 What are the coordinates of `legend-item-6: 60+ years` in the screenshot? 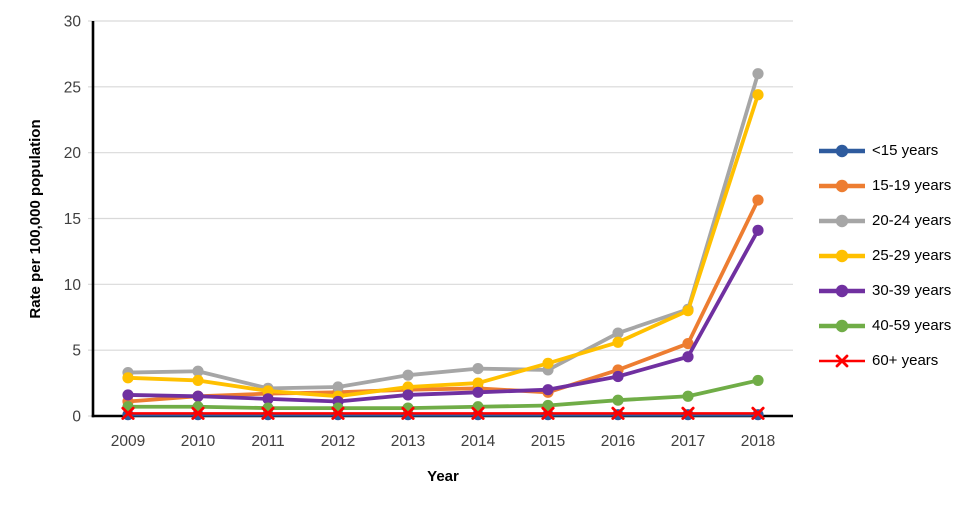 It's located at (883, 360).